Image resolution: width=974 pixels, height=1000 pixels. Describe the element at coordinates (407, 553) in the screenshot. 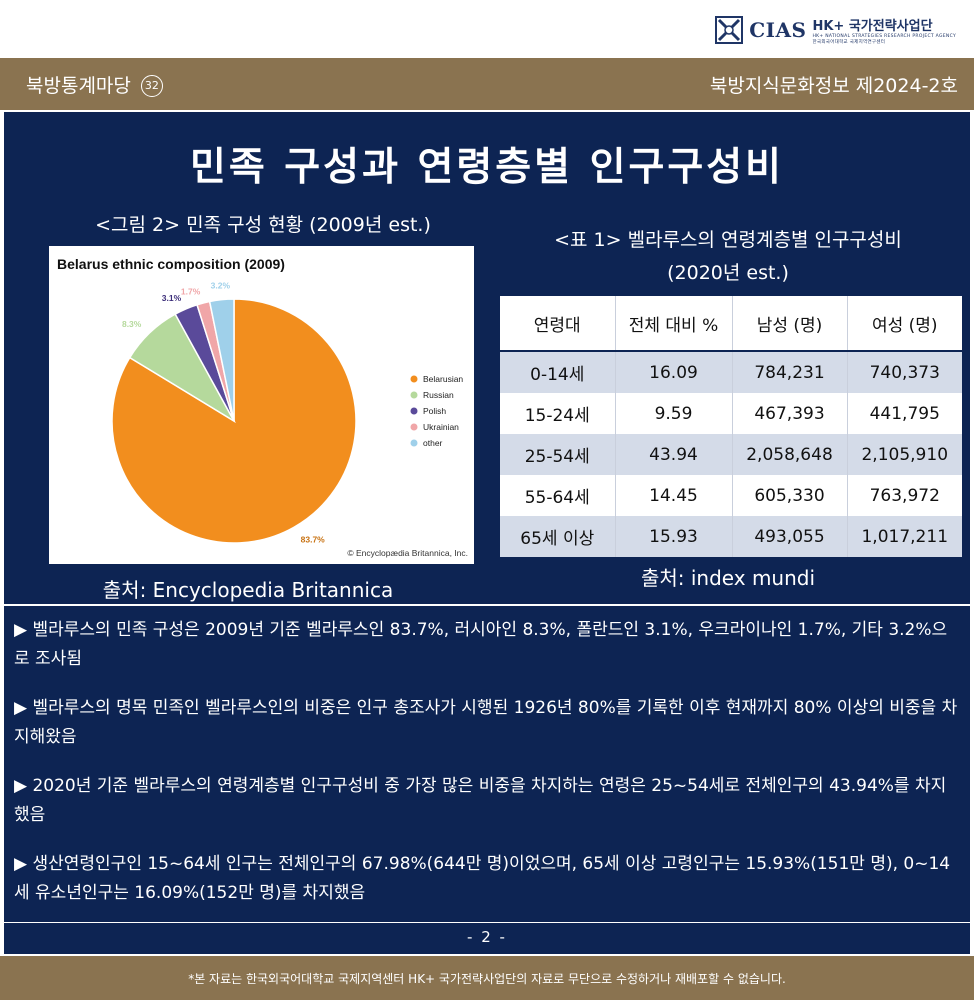

I see `chart-credit: © Encyclopædia Britannica, Inc.` at that location.